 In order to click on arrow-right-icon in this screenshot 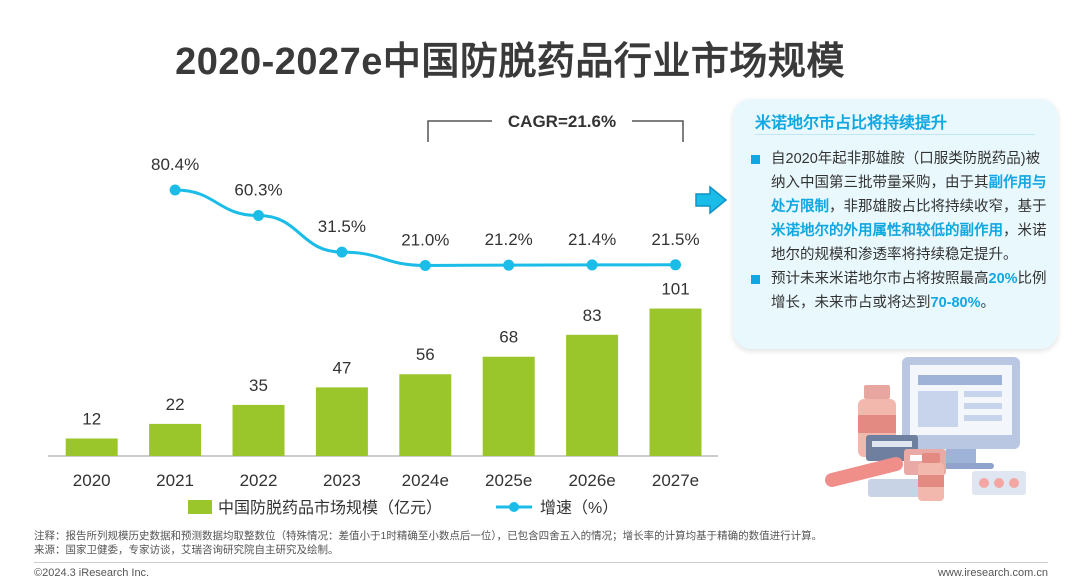, I will do `click(711, 200)`.